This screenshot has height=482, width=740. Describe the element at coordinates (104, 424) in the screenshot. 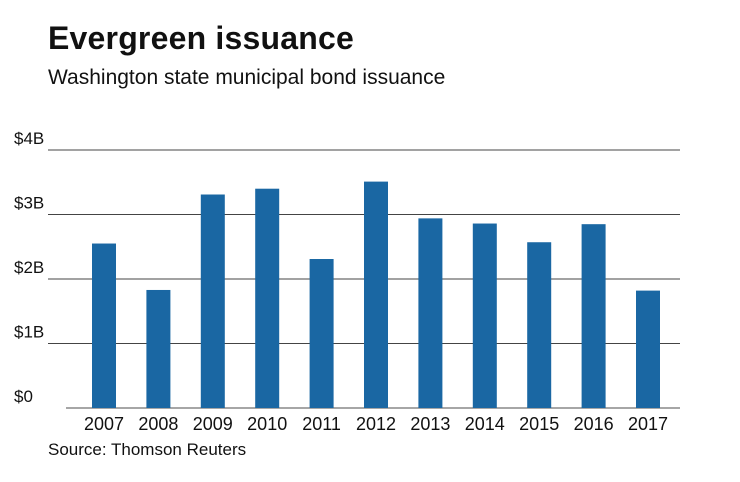

I see `x-tick-label: 2007` at that location.